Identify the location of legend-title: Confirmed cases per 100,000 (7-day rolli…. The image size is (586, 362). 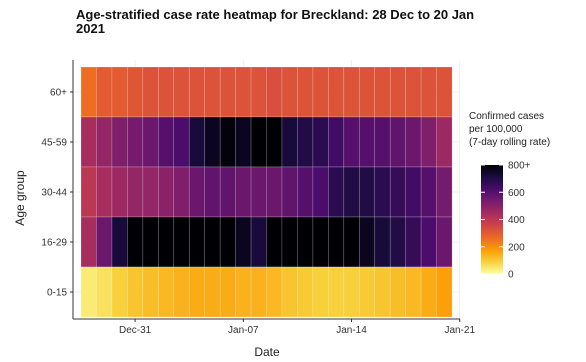
(527, 129).